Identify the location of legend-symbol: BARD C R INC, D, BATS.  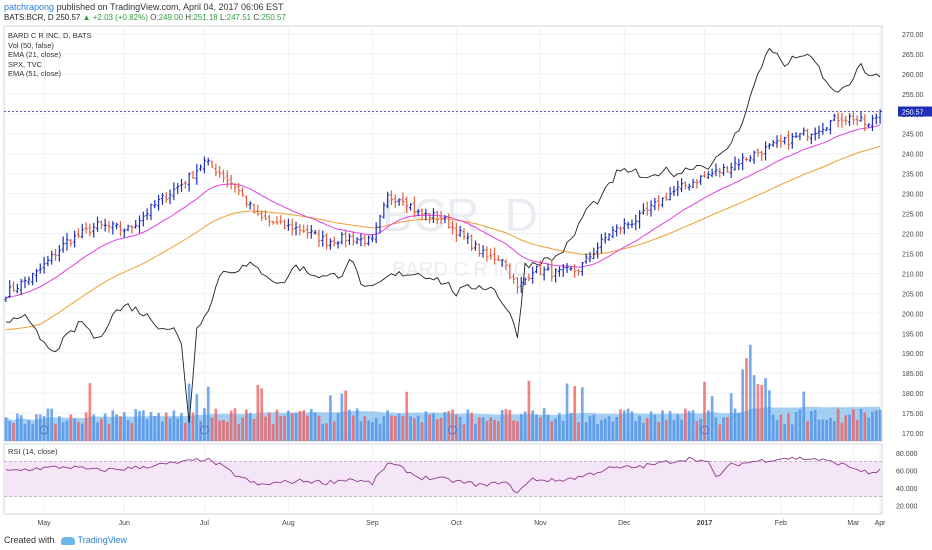
(50, 35).